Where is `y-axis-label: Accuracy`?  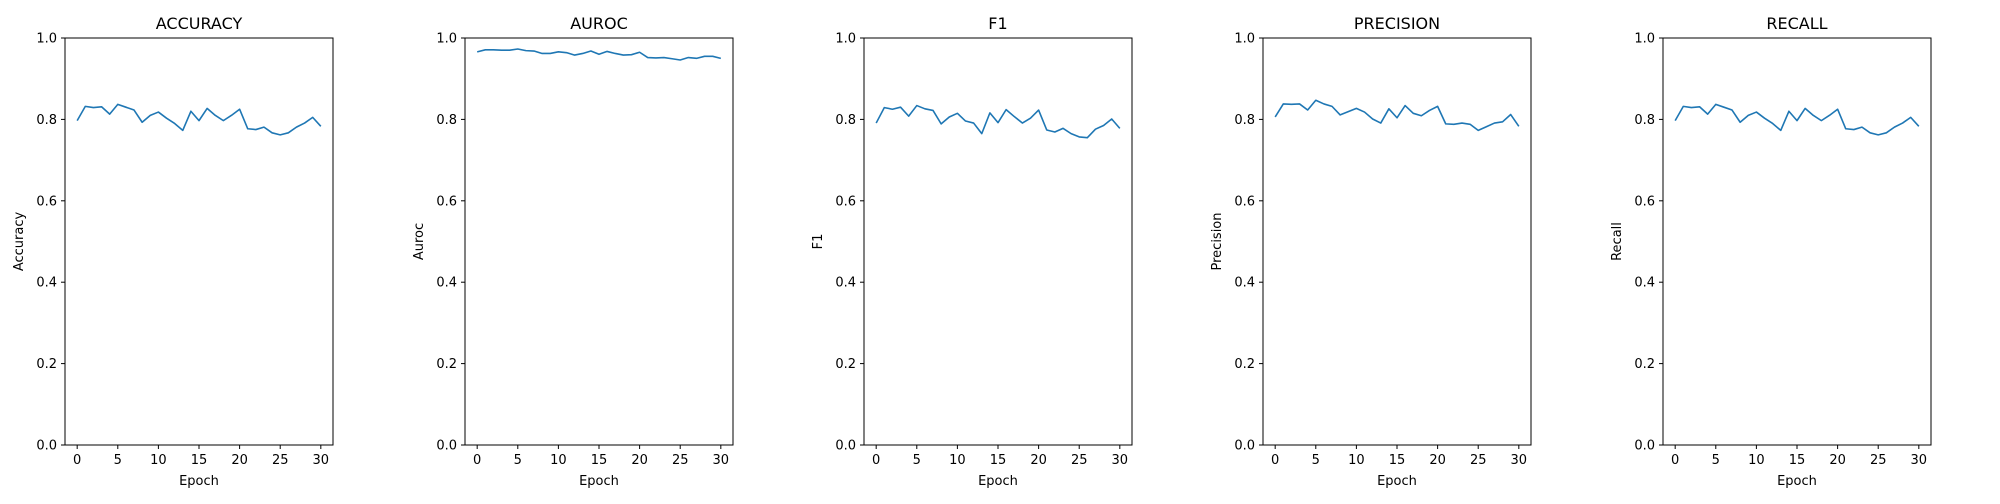 y-axis-label: Accuracy is located at coordinates (19, 242).